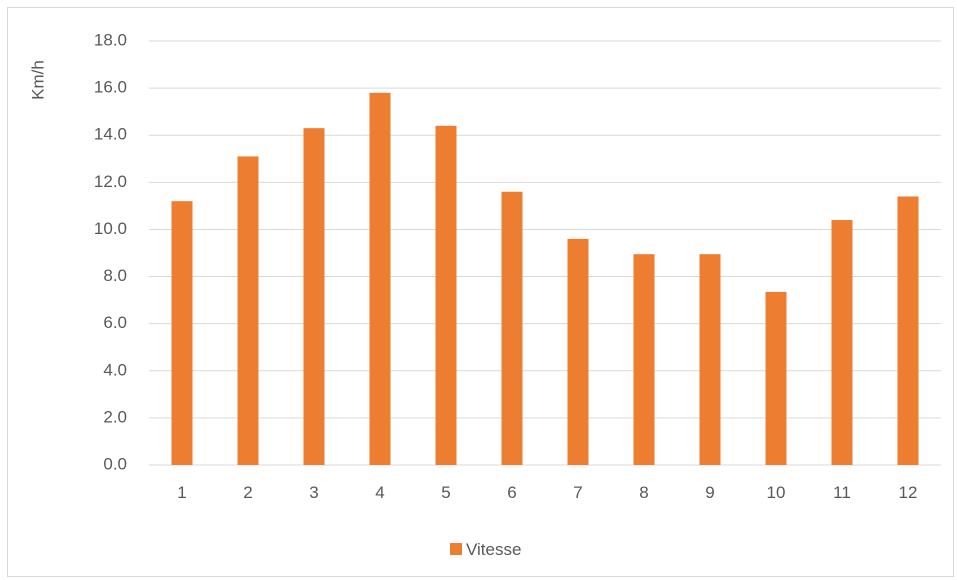 The height and width of the screenshot is (580, 957). Describe the element at coordinates (511, 492) in the screenshot. I see `x-tick-label: 6` at that location.